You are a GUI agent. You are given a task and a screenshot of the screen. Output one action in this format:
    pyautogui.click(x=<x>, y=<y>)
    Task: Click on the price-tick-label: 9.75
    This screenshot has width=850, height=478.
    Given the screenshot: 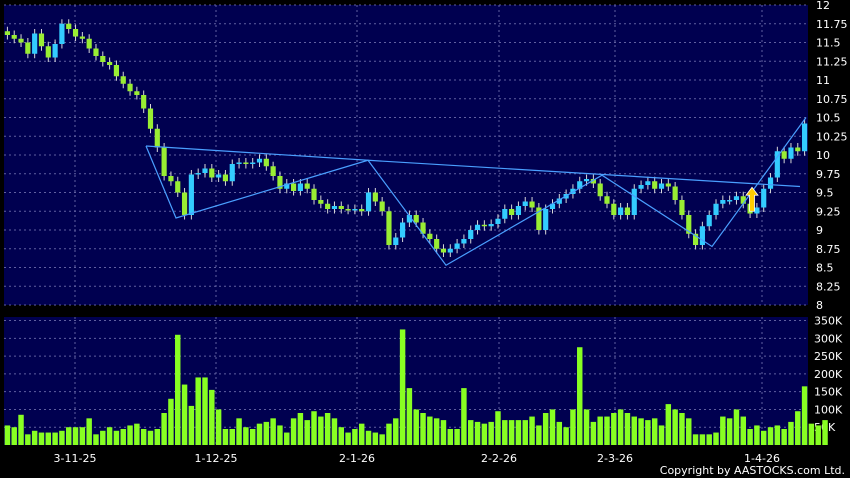 What is the action you would take?
    pyautogui.click(x=828, y=174)
    